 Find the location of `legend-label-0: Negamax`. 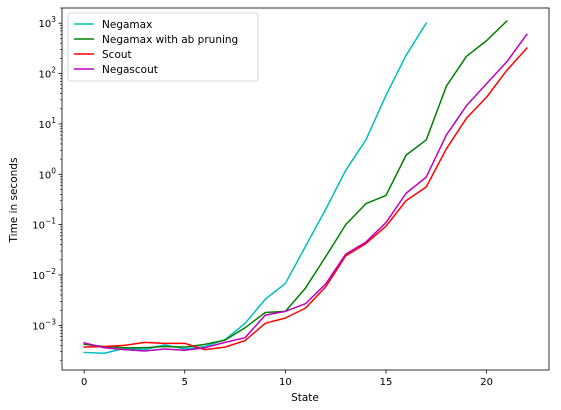

legend-label-0: Negamax is located at coordinates (127, 25).